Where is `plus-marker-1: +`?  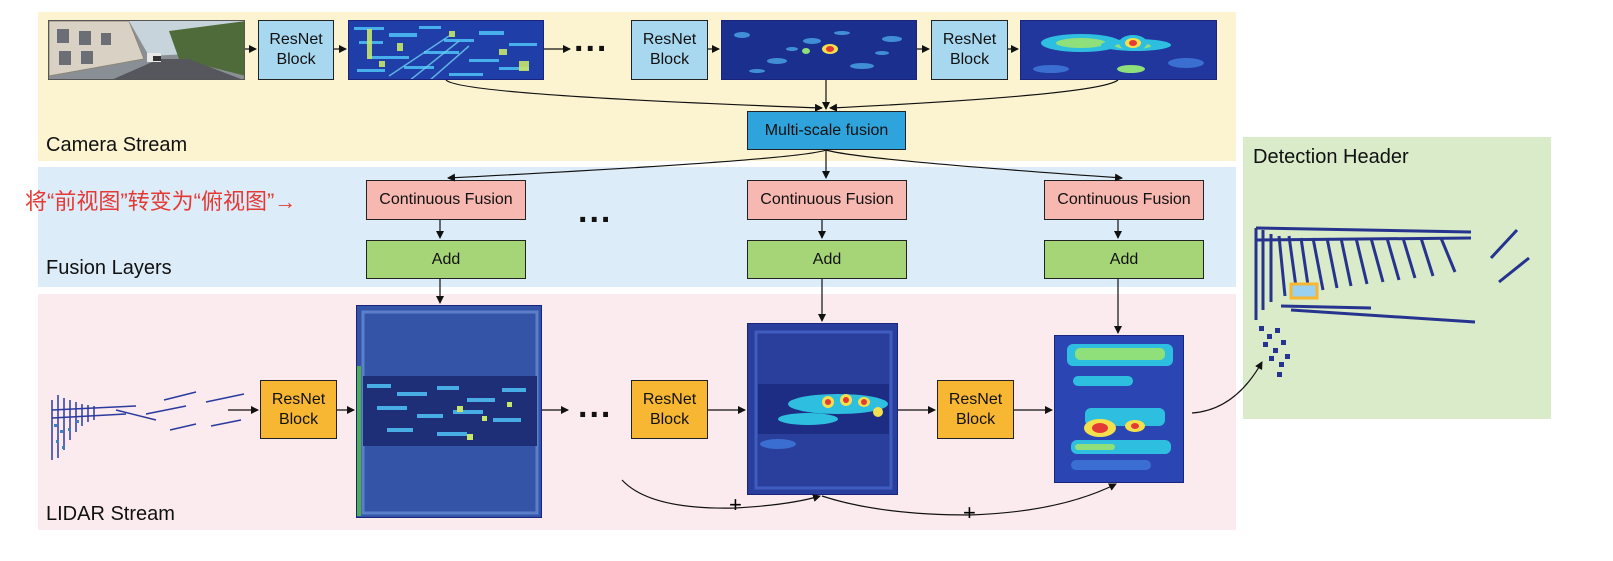 plus-marker-1: + is located at coordinates (735, 504).